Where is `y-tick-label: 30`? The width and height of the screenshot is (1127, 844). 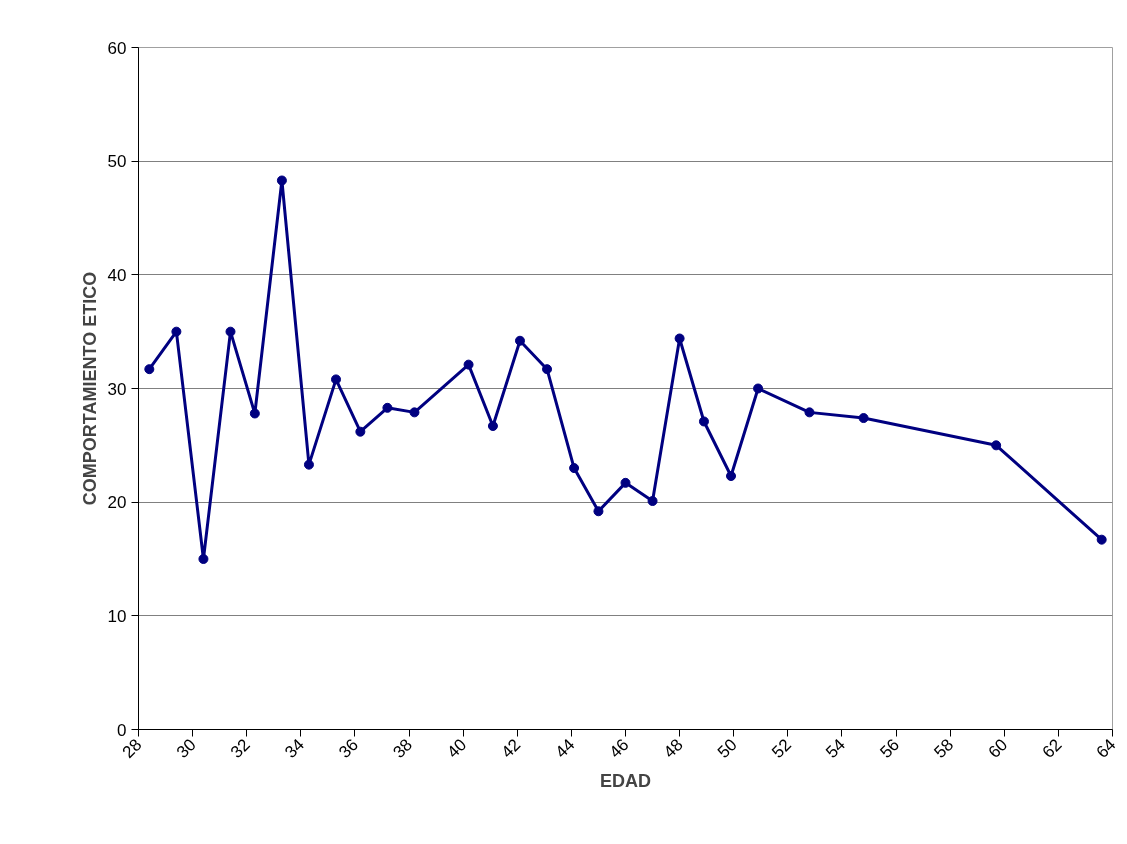 y-tick-label: 30 is located at coordinates (117, 389).